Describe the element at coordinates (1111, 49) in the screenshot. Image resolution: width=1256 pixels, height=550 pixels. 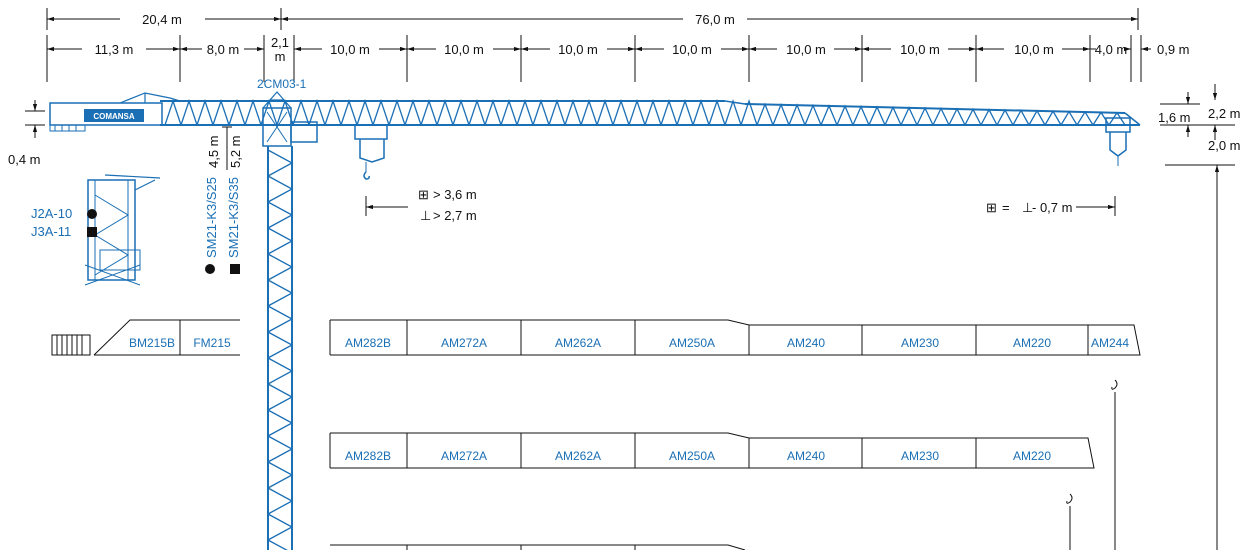
I see `segment-label: 4,0 m` at that location.